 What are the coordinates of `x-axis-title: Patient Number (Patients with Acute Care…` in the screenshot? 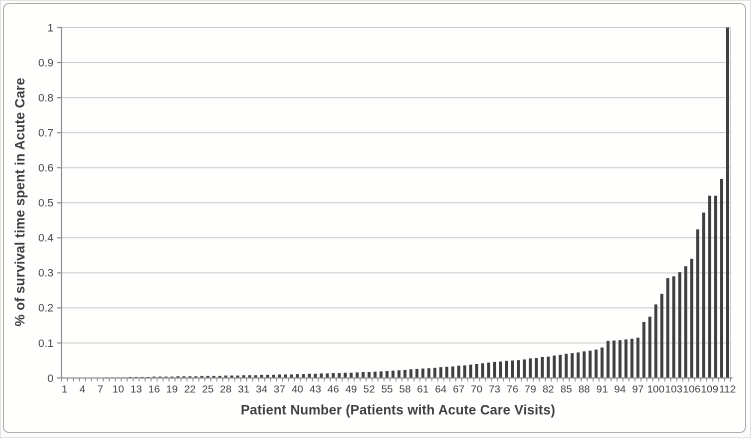 It's located at (398, 410).